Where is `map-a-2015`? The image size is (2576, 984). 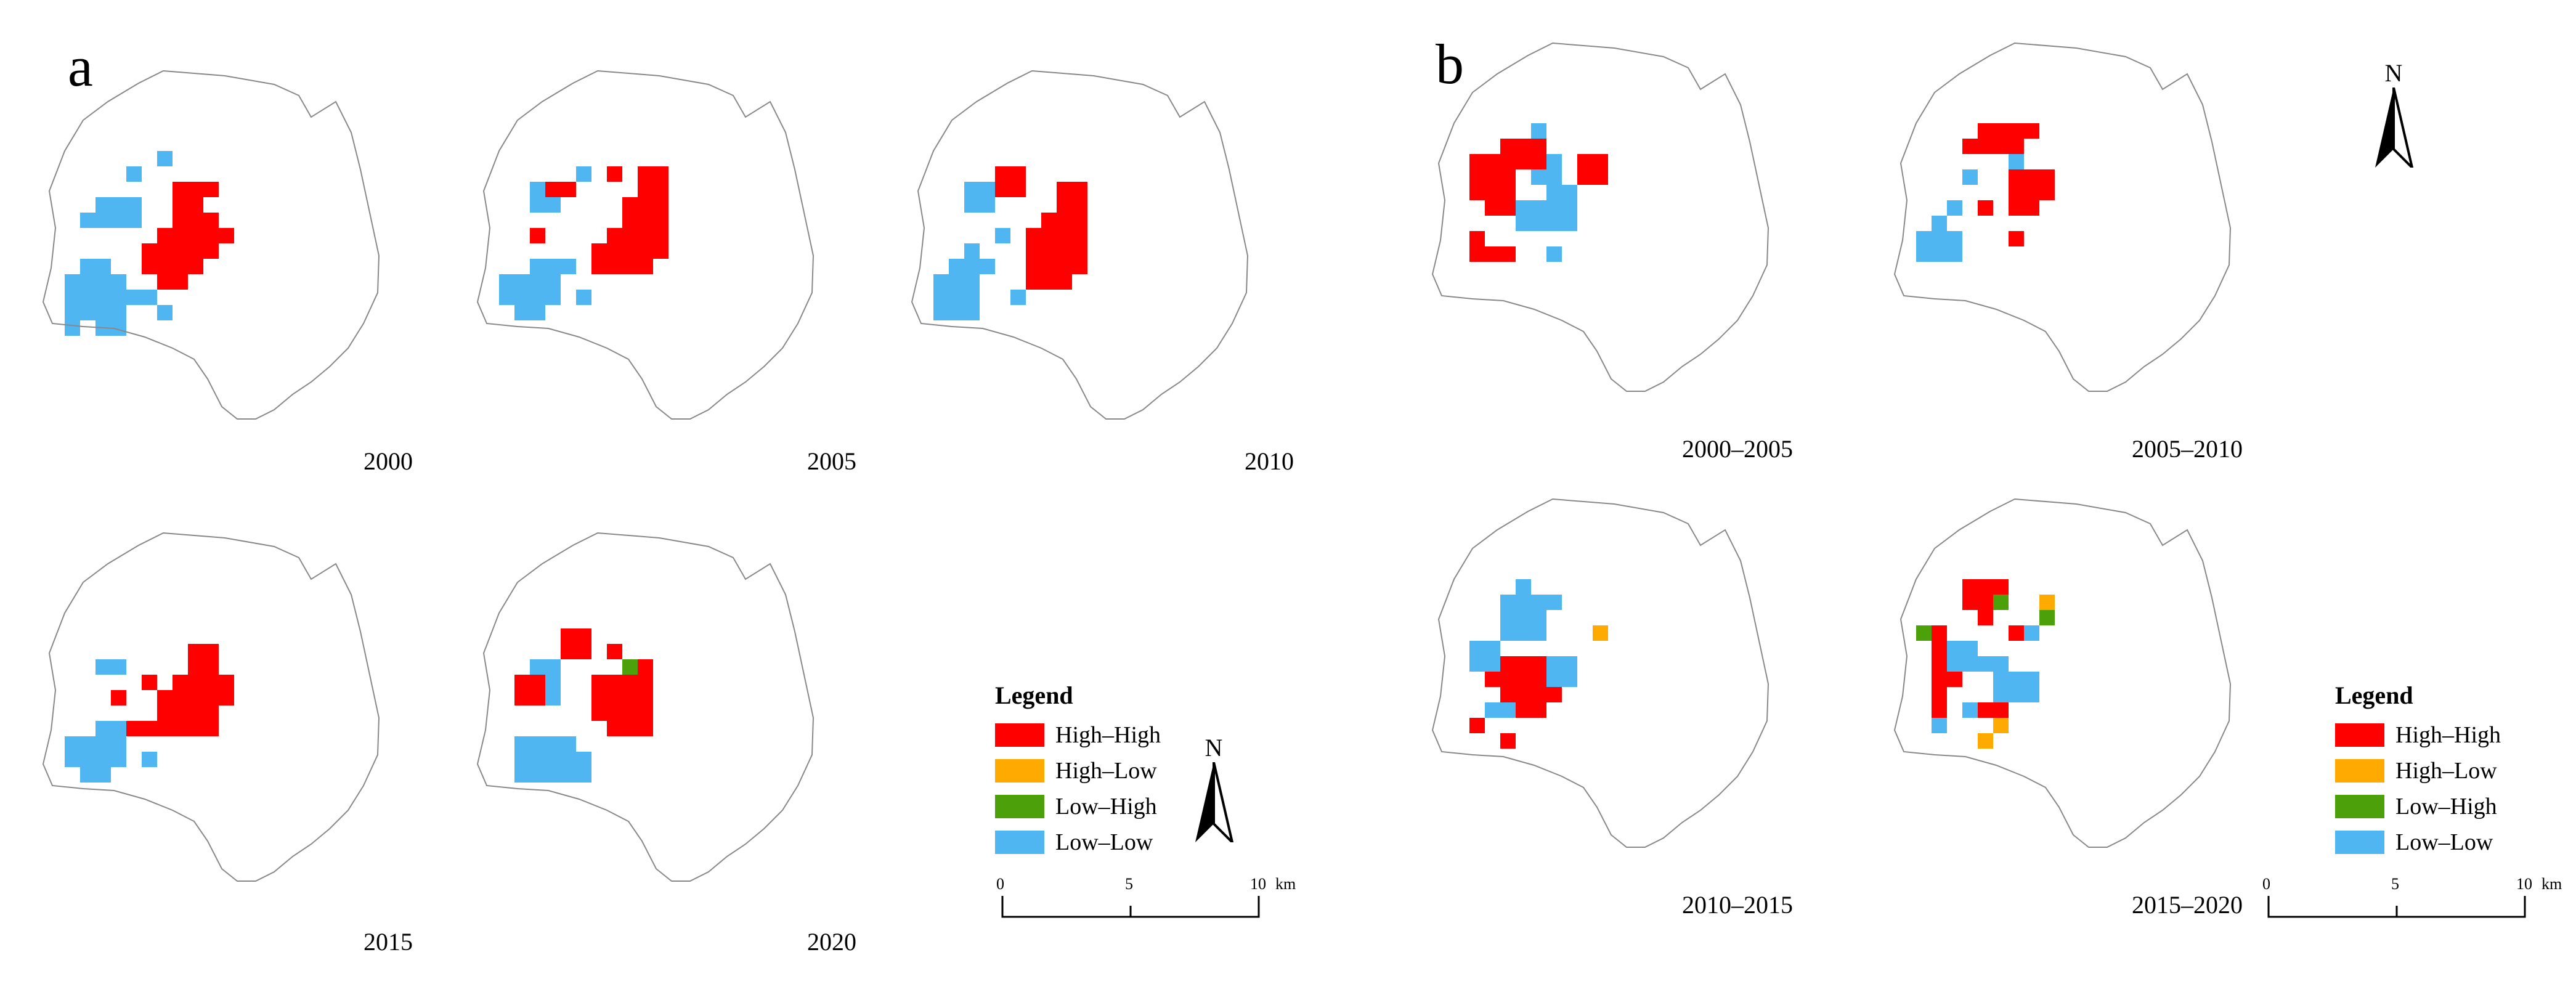 map-a-2015 is located at coordinates (212, 705).